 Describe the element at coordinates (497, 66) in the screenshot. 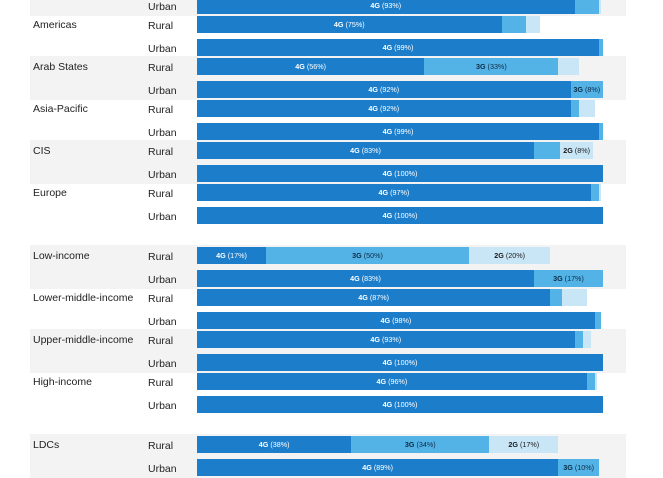

I see `data-label-value: (33%)` at that location.